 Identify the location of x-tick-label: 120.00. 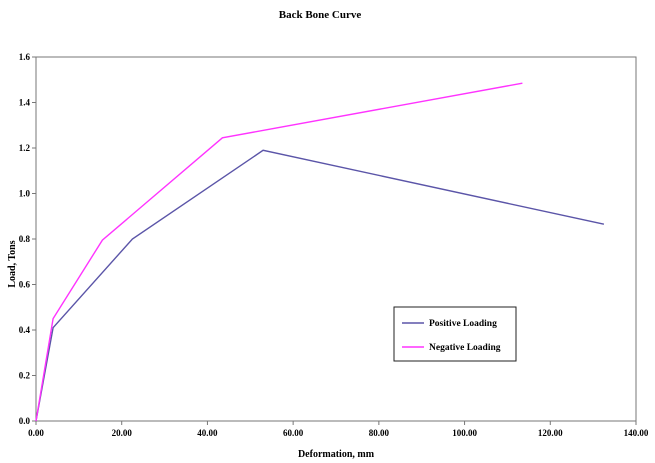
(550, 433).